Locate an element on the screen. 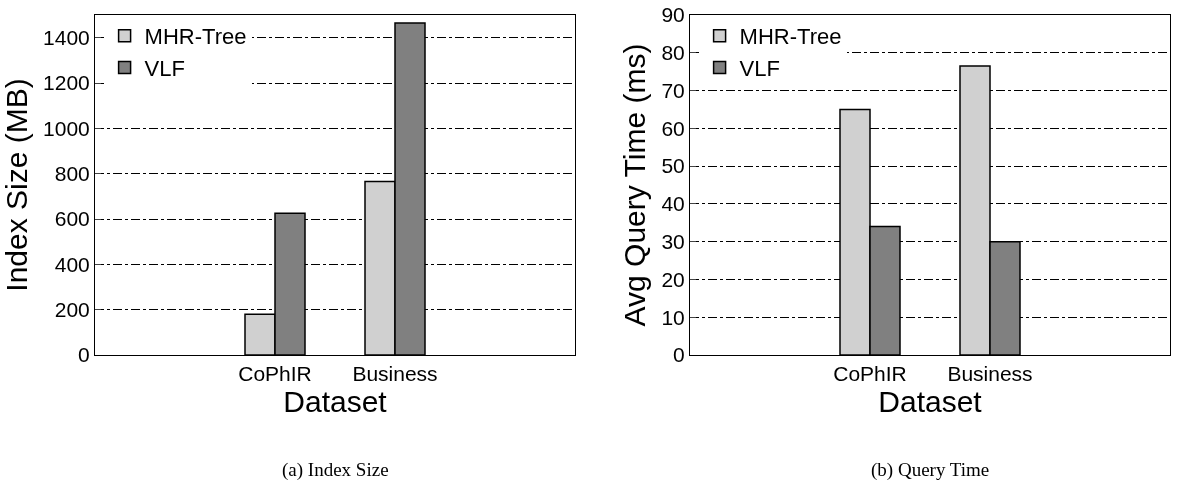 Image resolution: width=1190 pixels, height=480 pixels. y-tick-label: 90 is located at coordinates (673, 15).